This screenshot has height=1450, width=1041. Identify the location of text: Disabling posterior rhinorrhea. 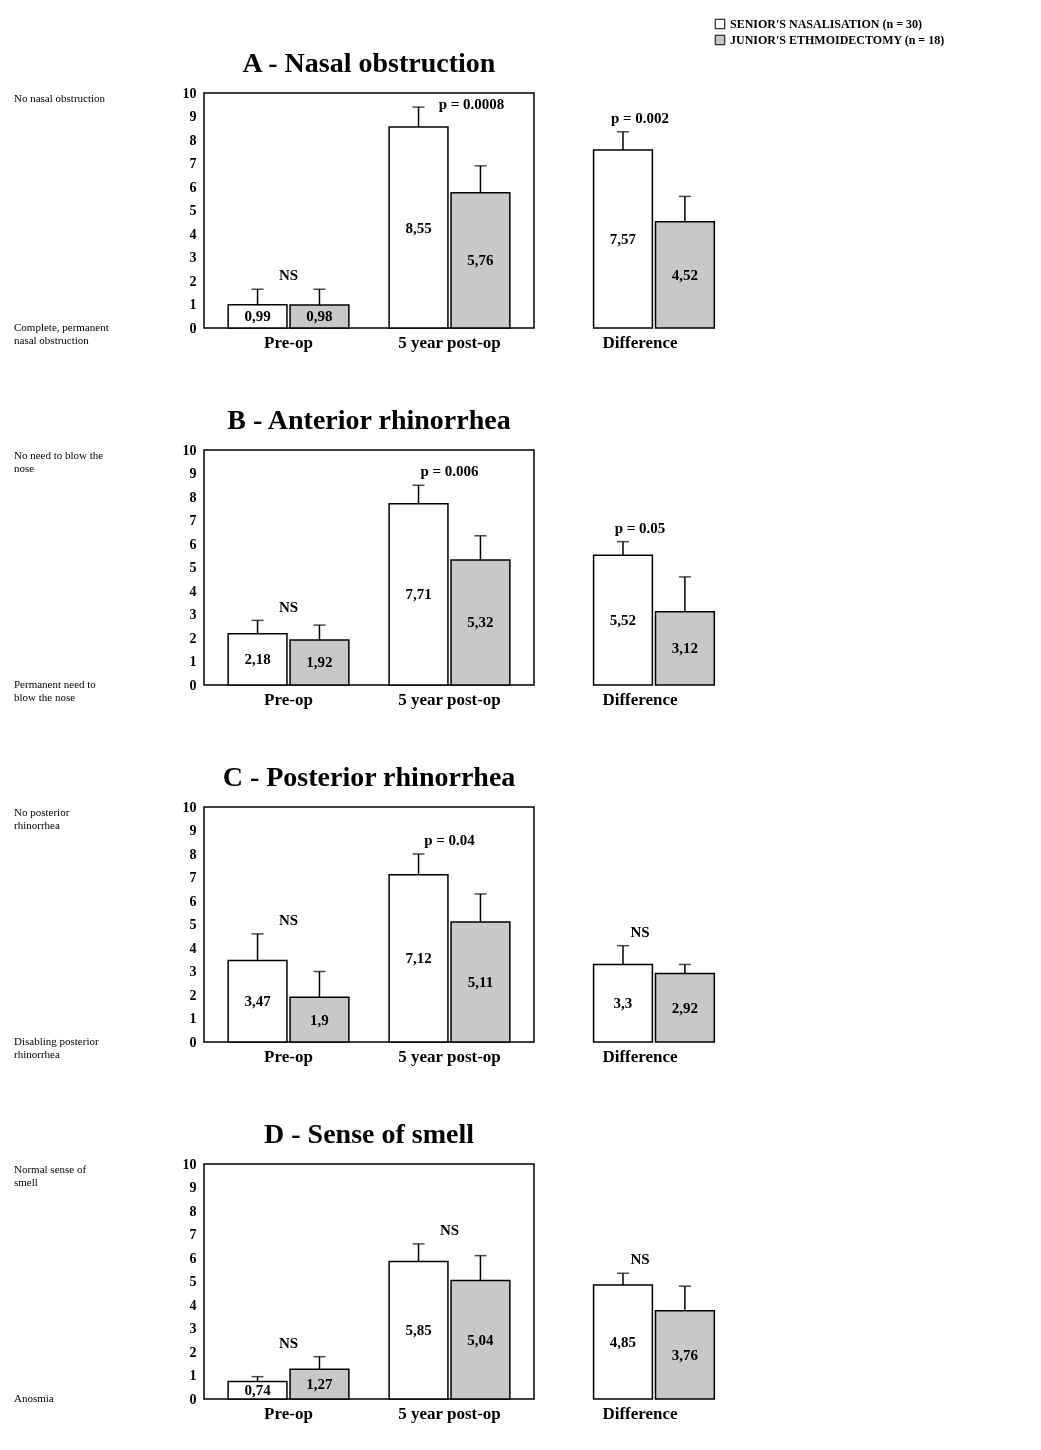
(56, 1047).